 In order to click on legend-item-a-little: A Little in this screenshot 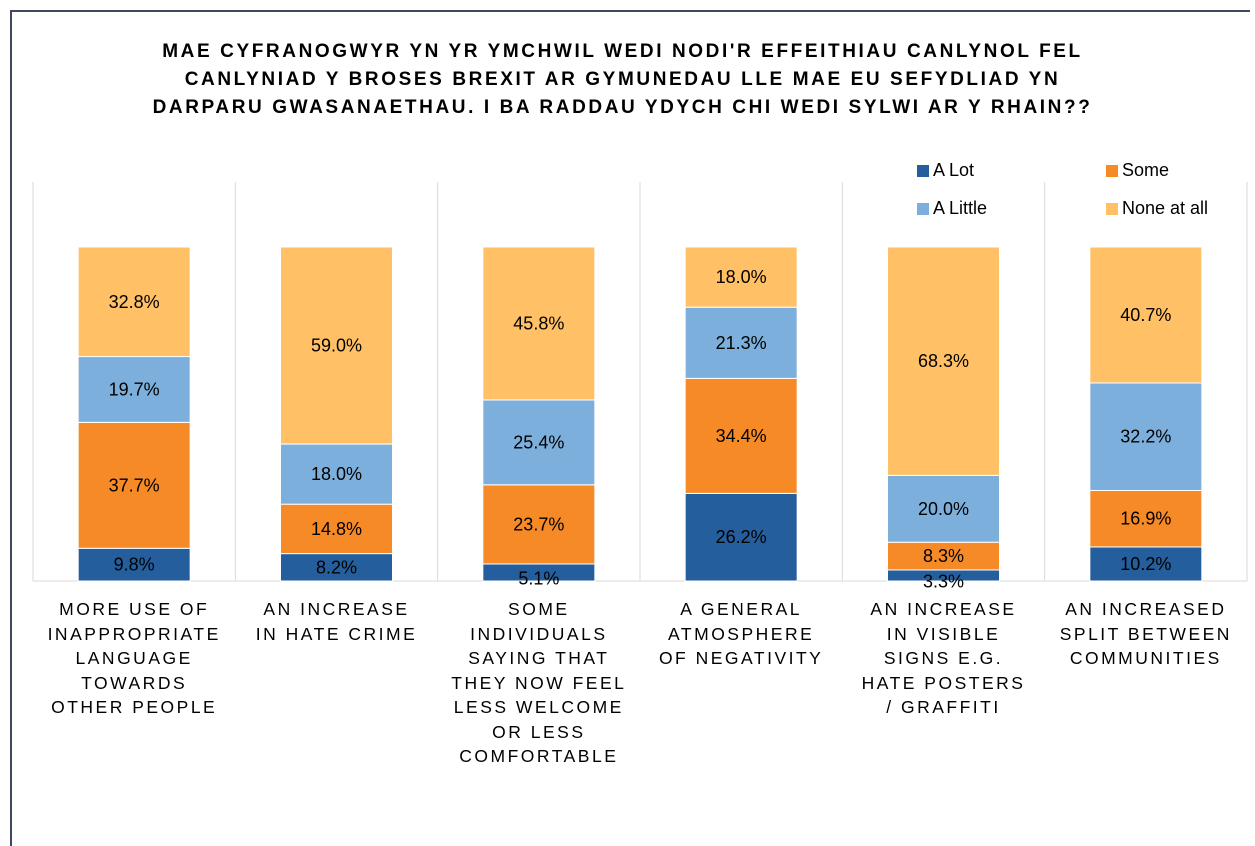, I will do `click(952, 208)`.